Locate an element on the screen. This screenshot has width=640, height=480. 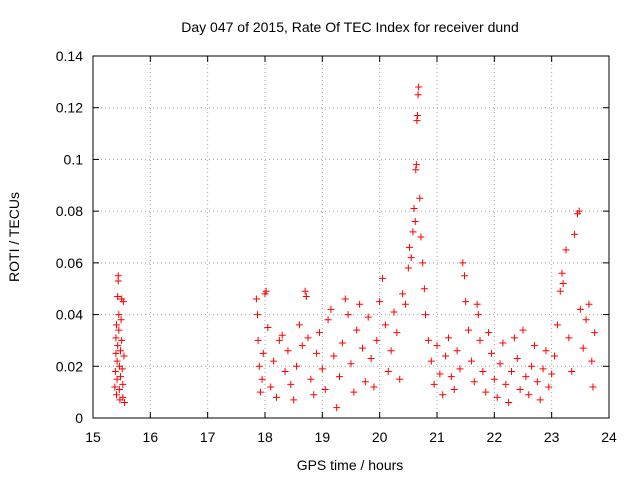
y-tick-label: 0.12 is located at coordinates (69, 108).